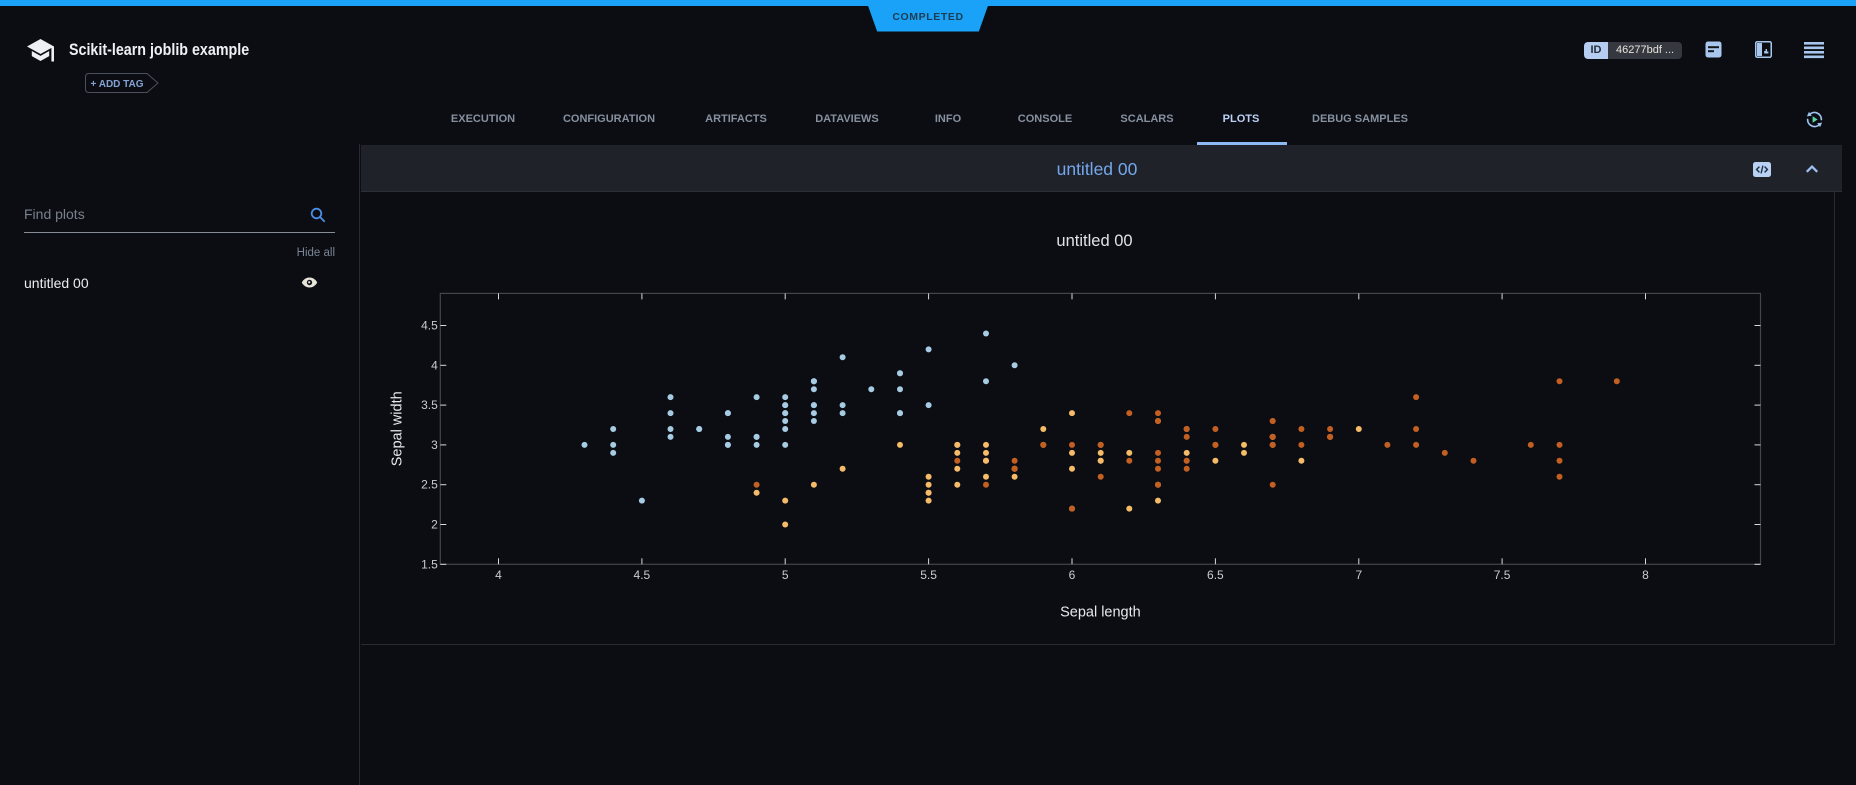 The image size is (1856, 785). What do you see at coordinates (116, 84) in the screenshot?
I see `svg-text: + ADD TAG` at bounding box center [116, 84].